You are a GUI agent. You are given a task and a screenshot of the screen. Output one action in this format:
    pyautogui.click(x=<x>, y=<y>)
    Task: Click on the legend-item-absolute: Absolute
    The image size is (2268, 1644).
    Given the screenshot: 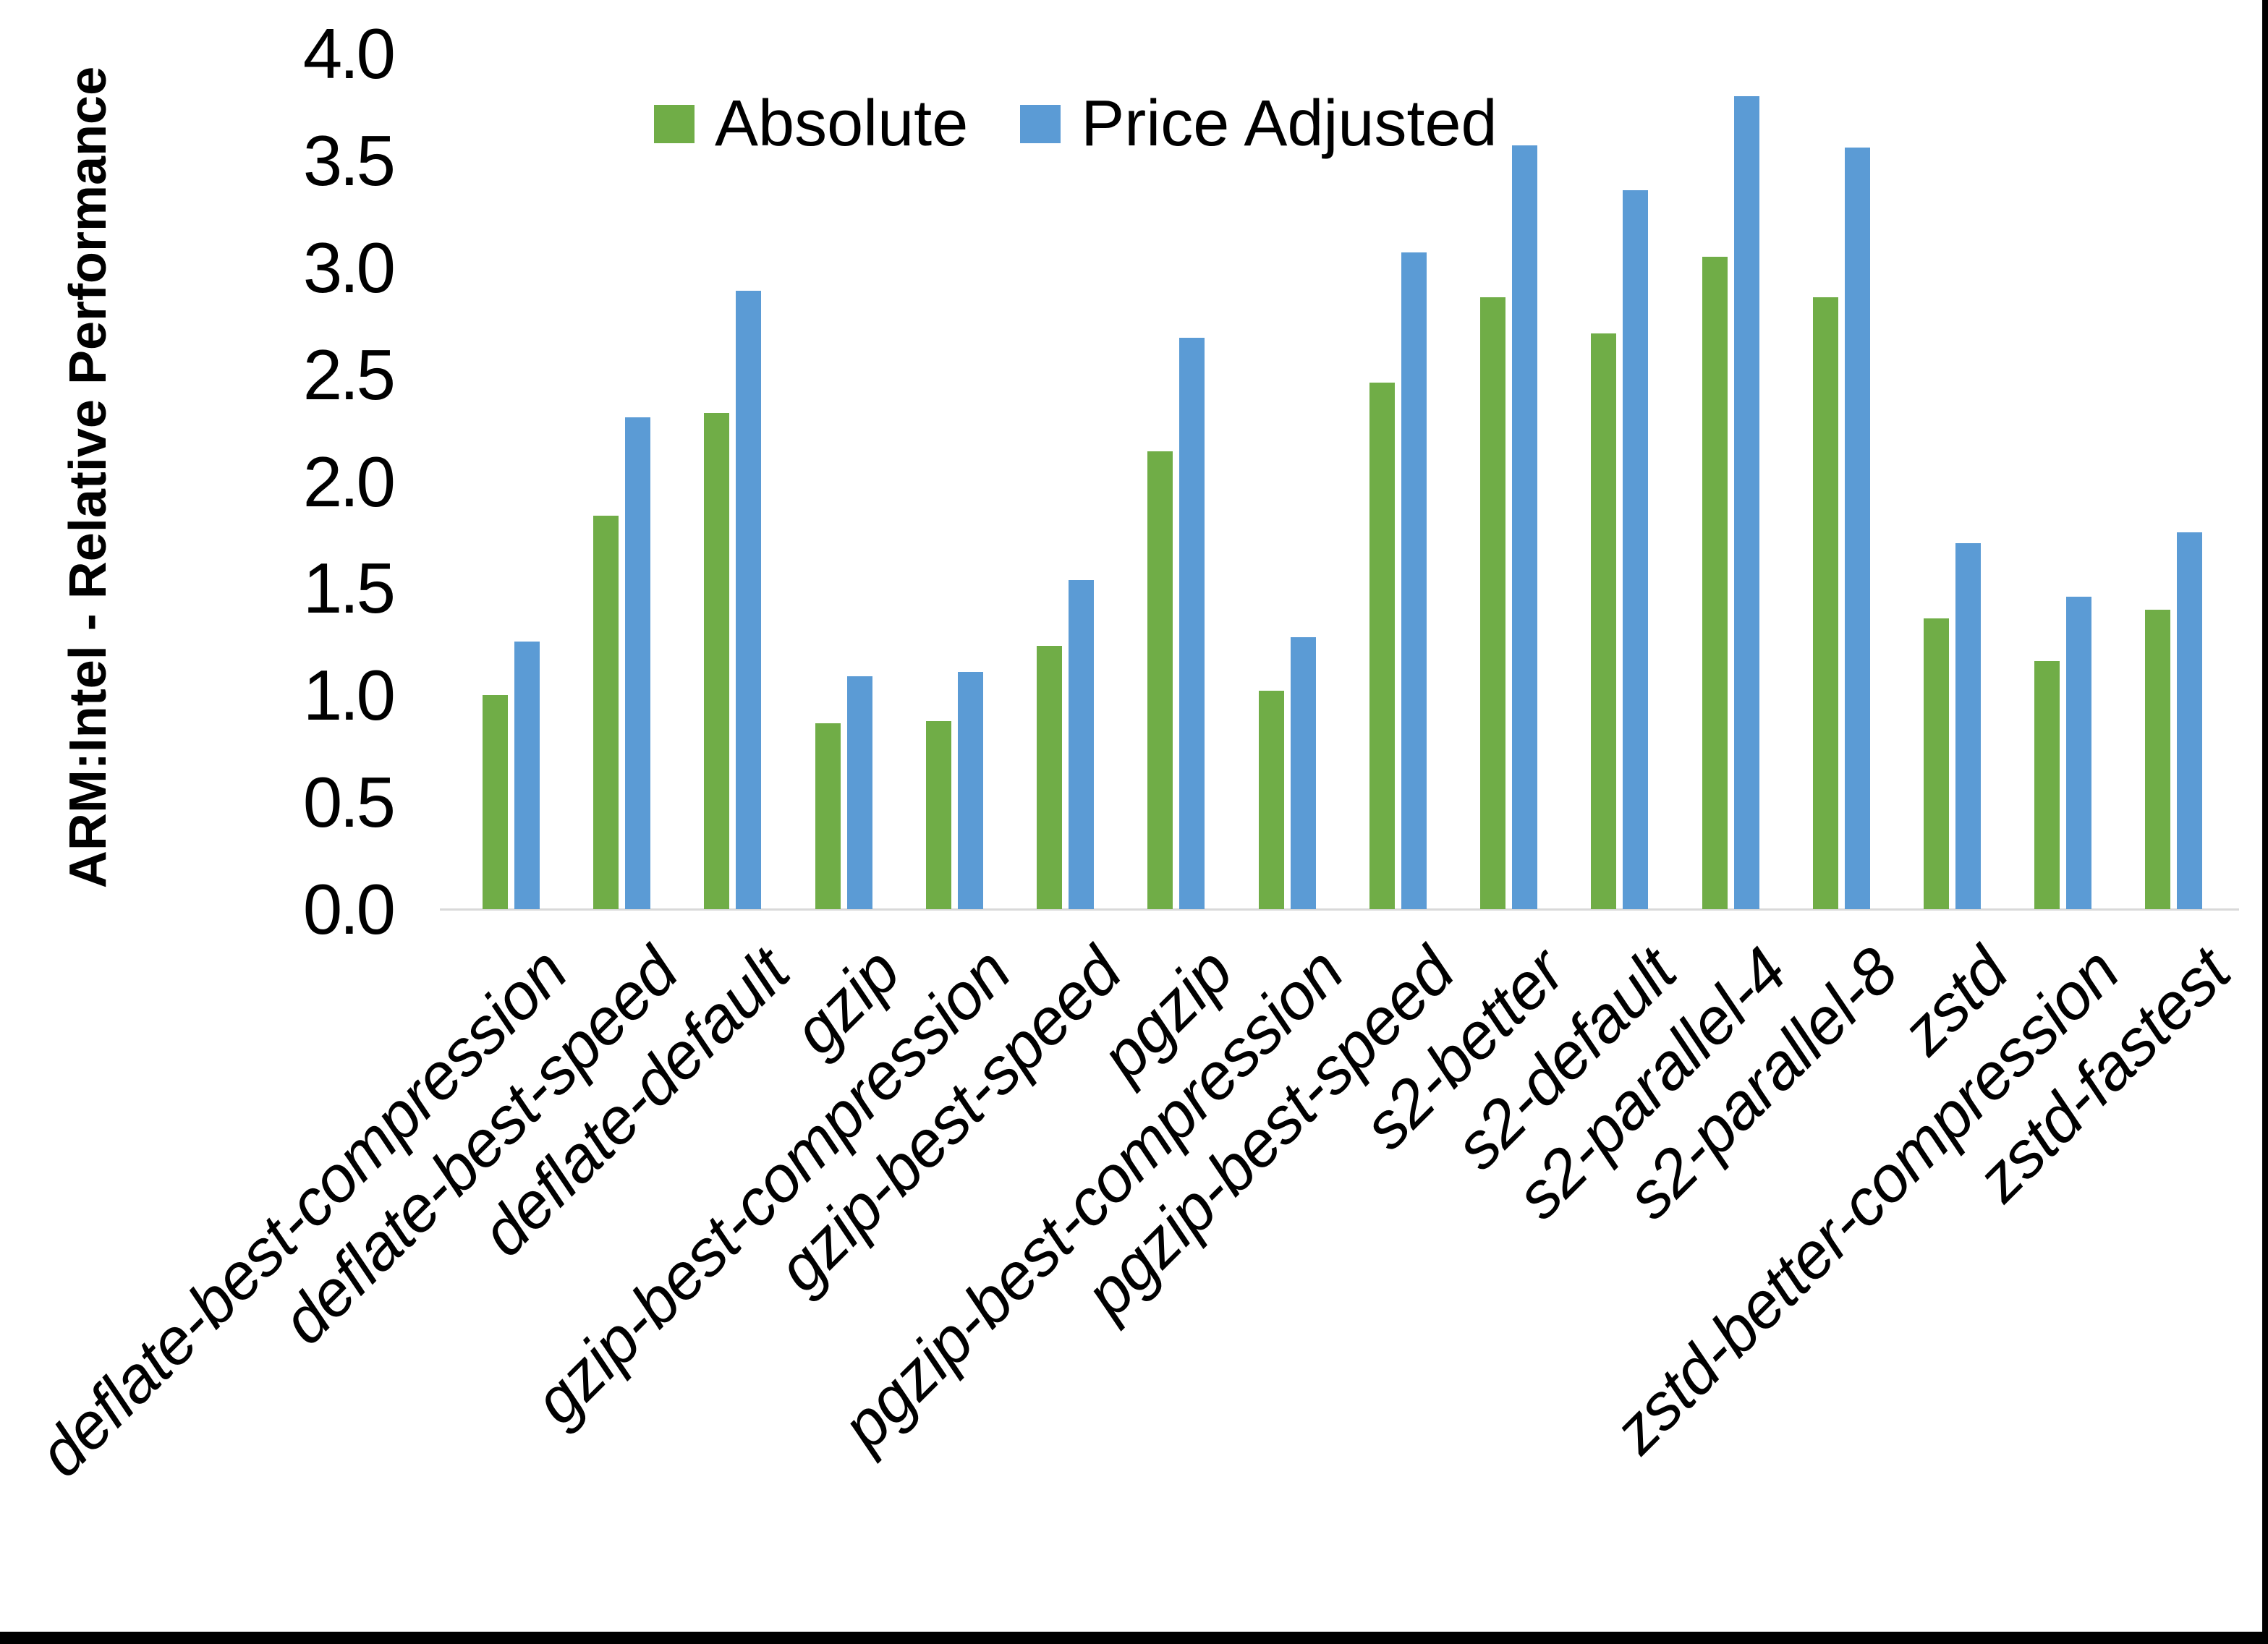 What is the action you would take?
    pyautogui.click(x=811, y=124)
    